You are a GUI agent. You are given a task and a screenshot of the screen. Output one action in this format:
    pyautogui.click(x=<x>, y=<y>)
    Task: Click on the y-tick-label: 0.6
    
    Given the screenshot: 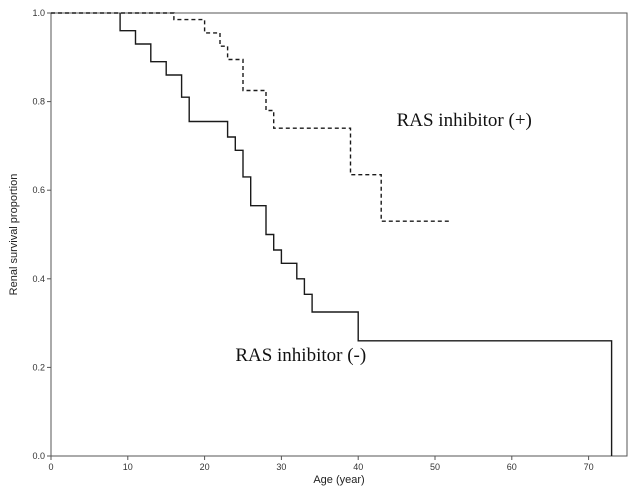 What is the action you would take?
    pyautogui.click(x=38, y=190)
    